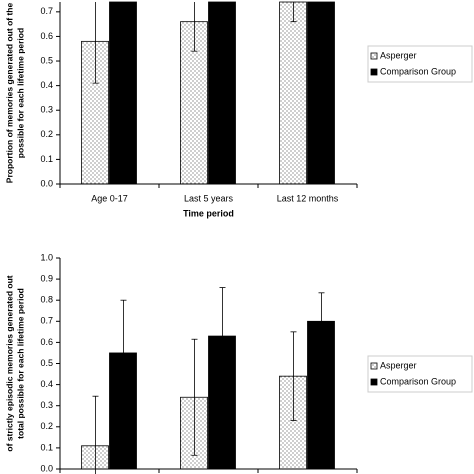 This screenshot has width=474, height=474. I want to click on x-tick-label: Last 12 months, so click(308, 198).